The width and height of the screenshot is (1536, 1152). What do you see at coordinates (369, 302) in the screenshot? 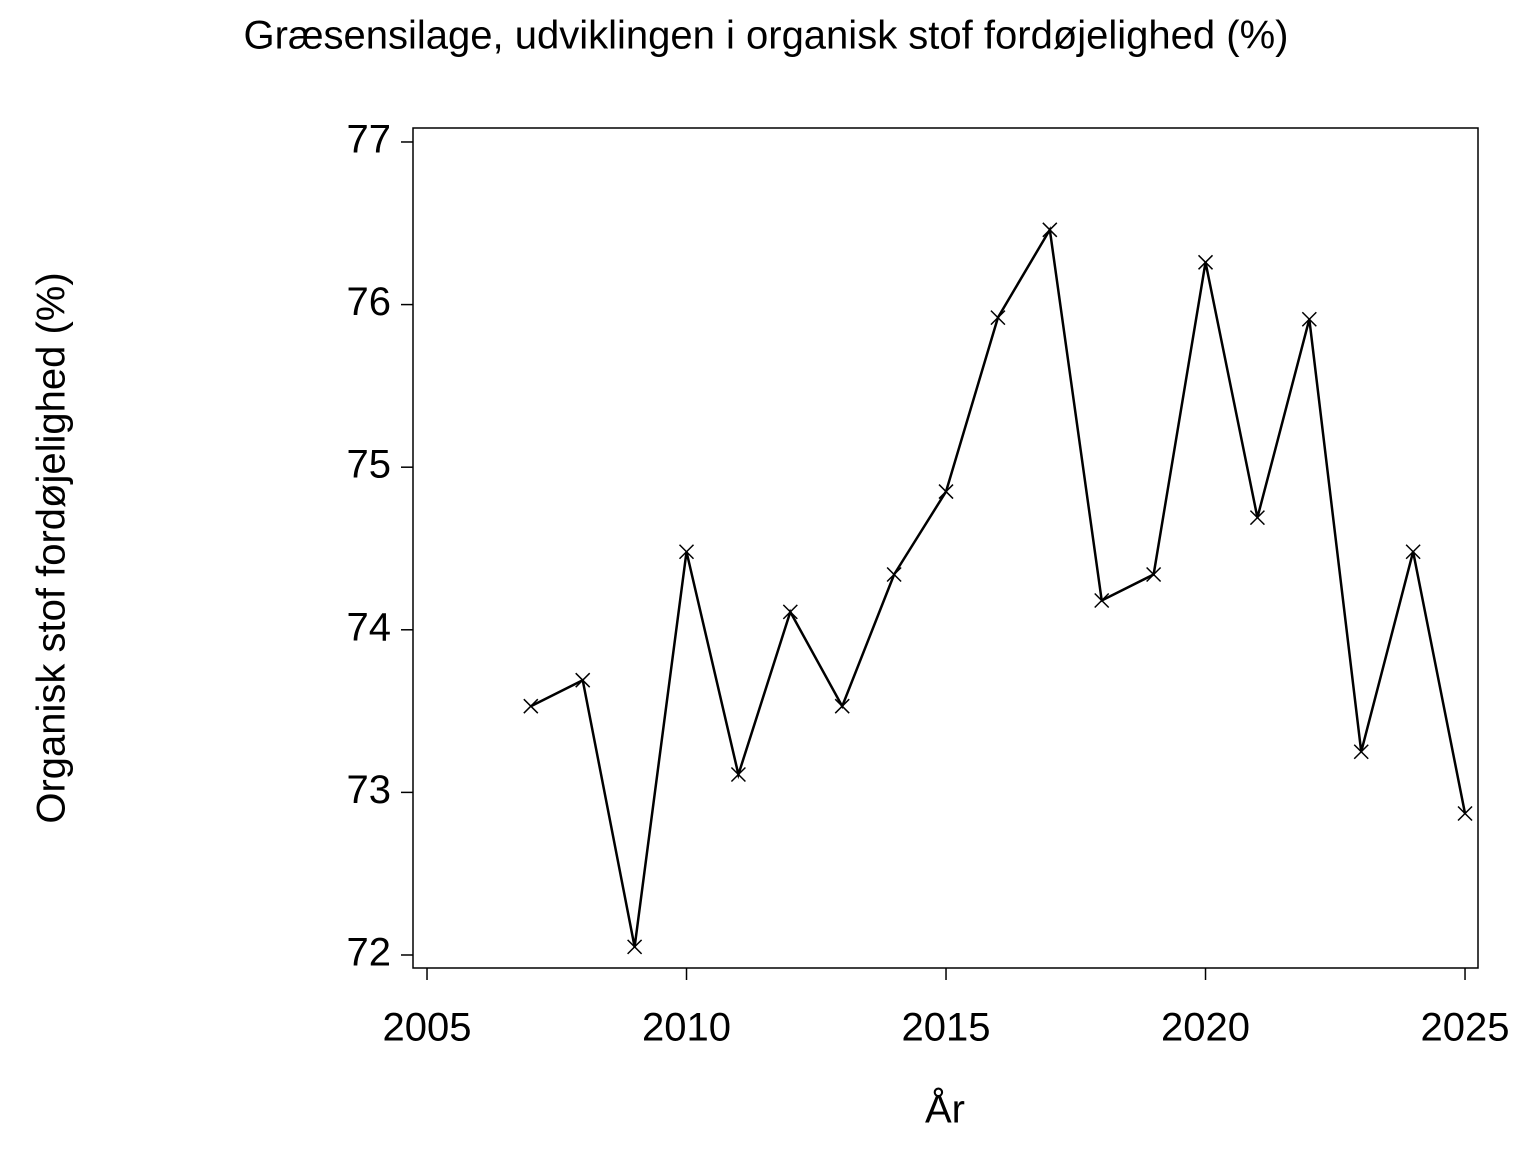
I see `y-tick-label: 76` at bounding box center [369, 302].